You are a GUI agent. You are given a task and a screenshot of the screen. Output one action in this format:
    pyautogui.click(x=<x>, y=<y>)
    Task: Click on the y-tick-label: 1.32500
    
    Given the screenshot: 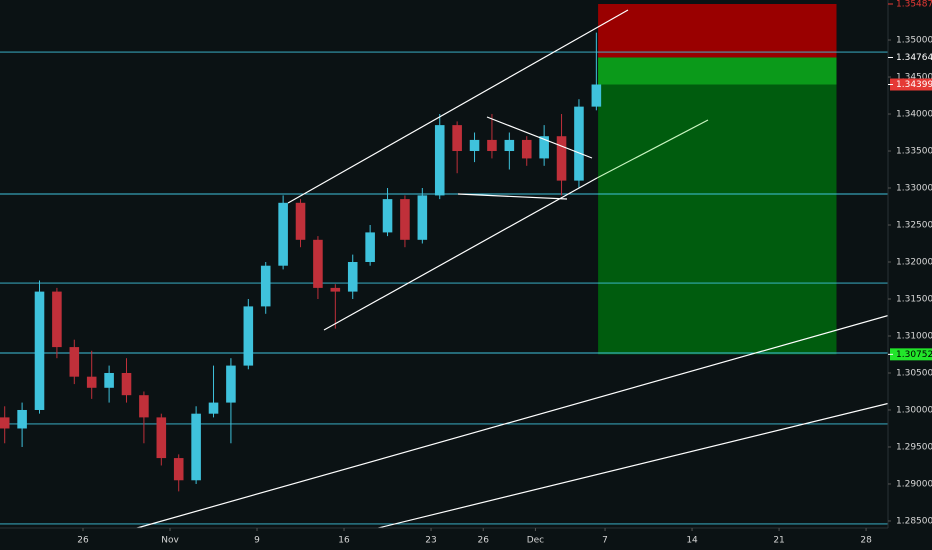 What is the action you would take?
    pyautogui.click(x=914, y=226)
    